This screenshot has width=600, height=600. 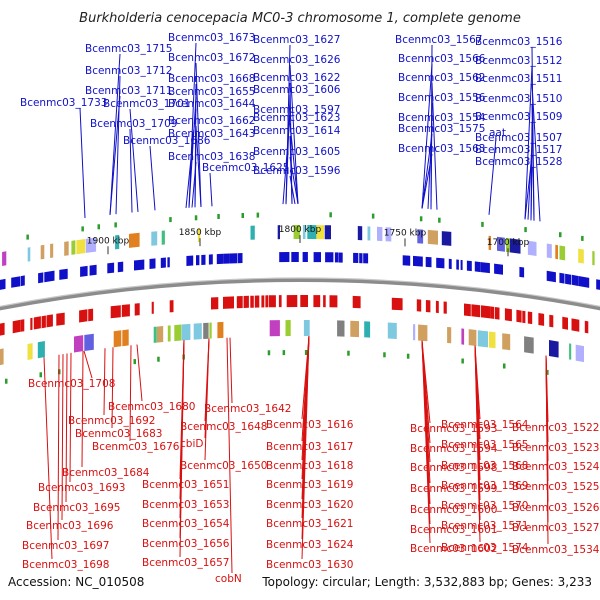 What do you see at coordinates (296, 118) in the screenshot?
I see `forward-gene-label: Bcenmc03_1623` at bounding box center [296, 118].